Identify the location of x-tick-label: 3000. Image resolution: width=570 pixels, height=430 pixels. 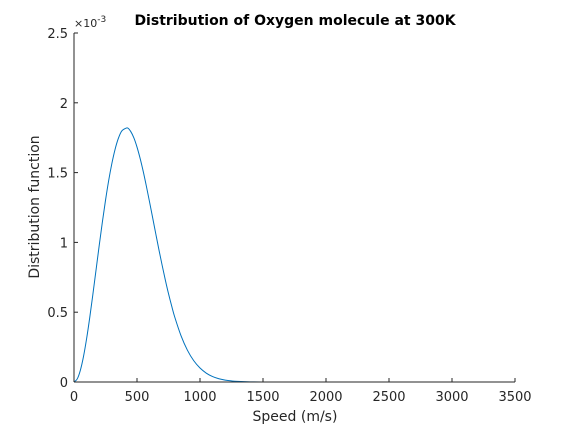
(451, 397).